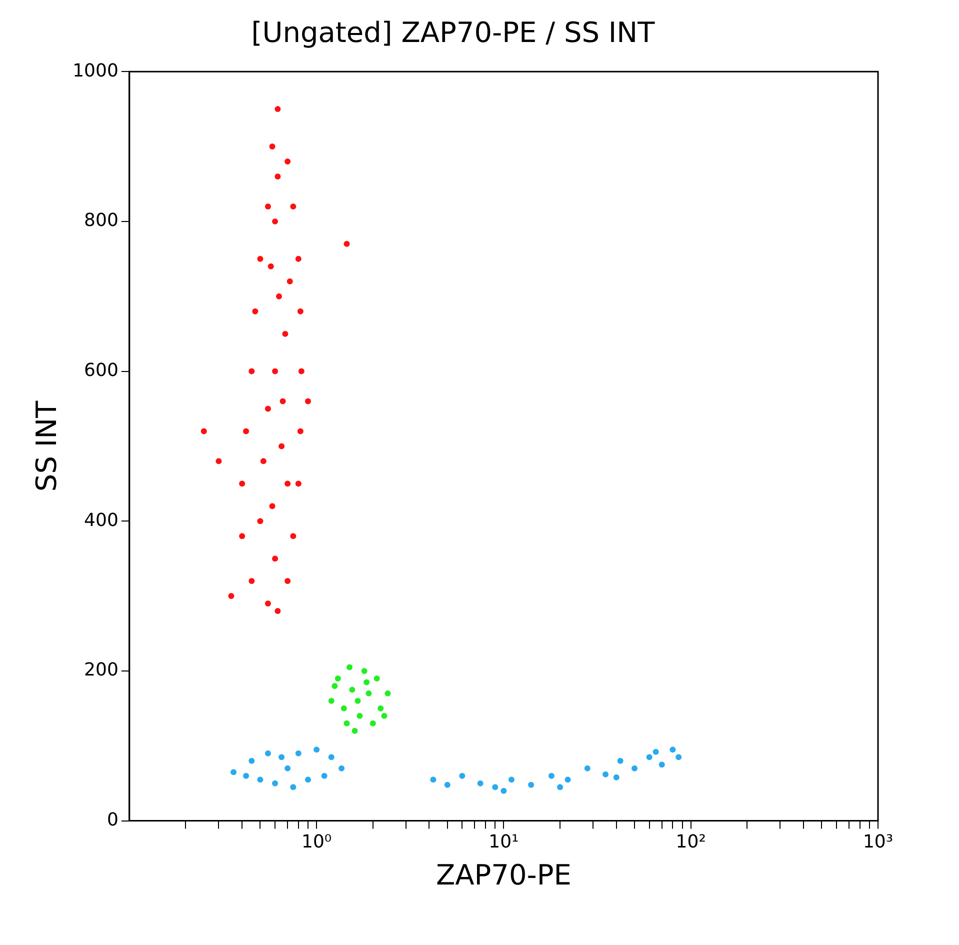 The width and height of the screenshot is (959, 945). What do you see at coordinates (504, 875) in the screenshot?
I see `x-axis-title: ZAP70-PE` at bounding box center [504, 875].